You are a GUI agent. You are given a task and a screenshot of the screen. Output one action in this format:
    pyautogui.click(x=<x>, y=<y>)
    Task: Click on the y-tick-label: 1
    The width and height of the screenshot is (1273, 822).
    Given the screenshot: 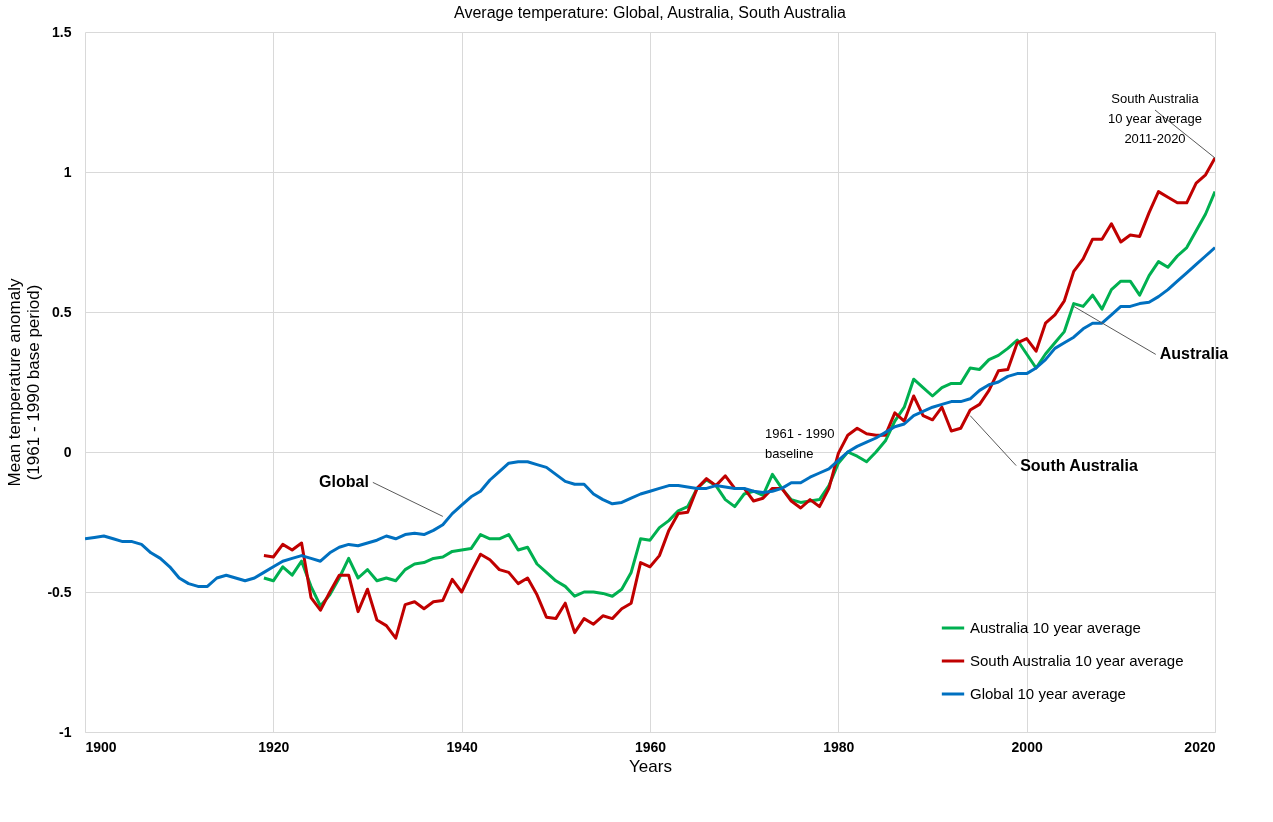 What is the action you would take?
    pyautogui.click(x=67, y=171)
    